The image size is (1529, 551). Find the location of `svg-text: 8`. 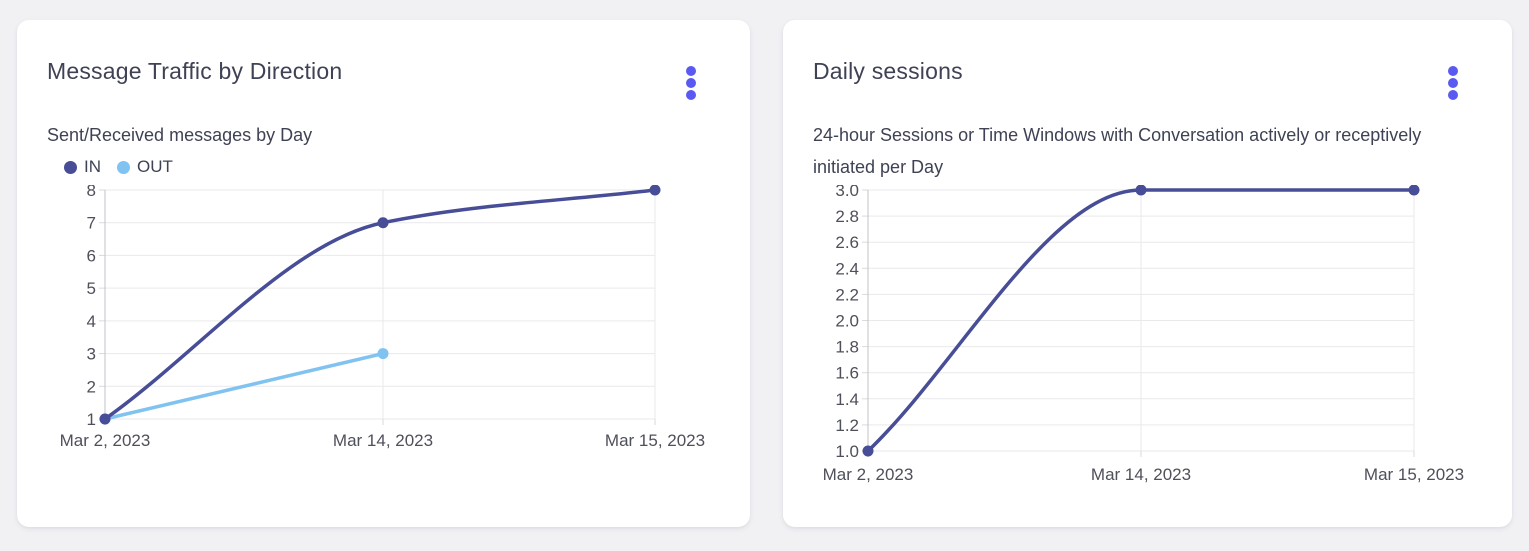

svg-text: 8 is located at coordinates (91, 192).